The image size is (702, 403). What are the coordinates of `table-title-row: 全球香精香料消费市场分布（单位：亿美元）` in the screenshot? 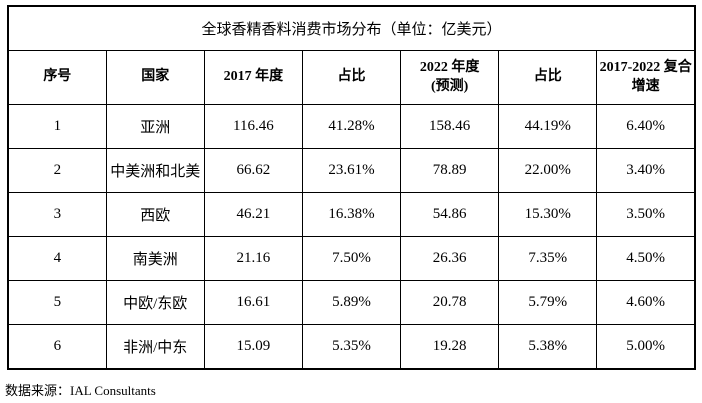 It's located at (351, 28).